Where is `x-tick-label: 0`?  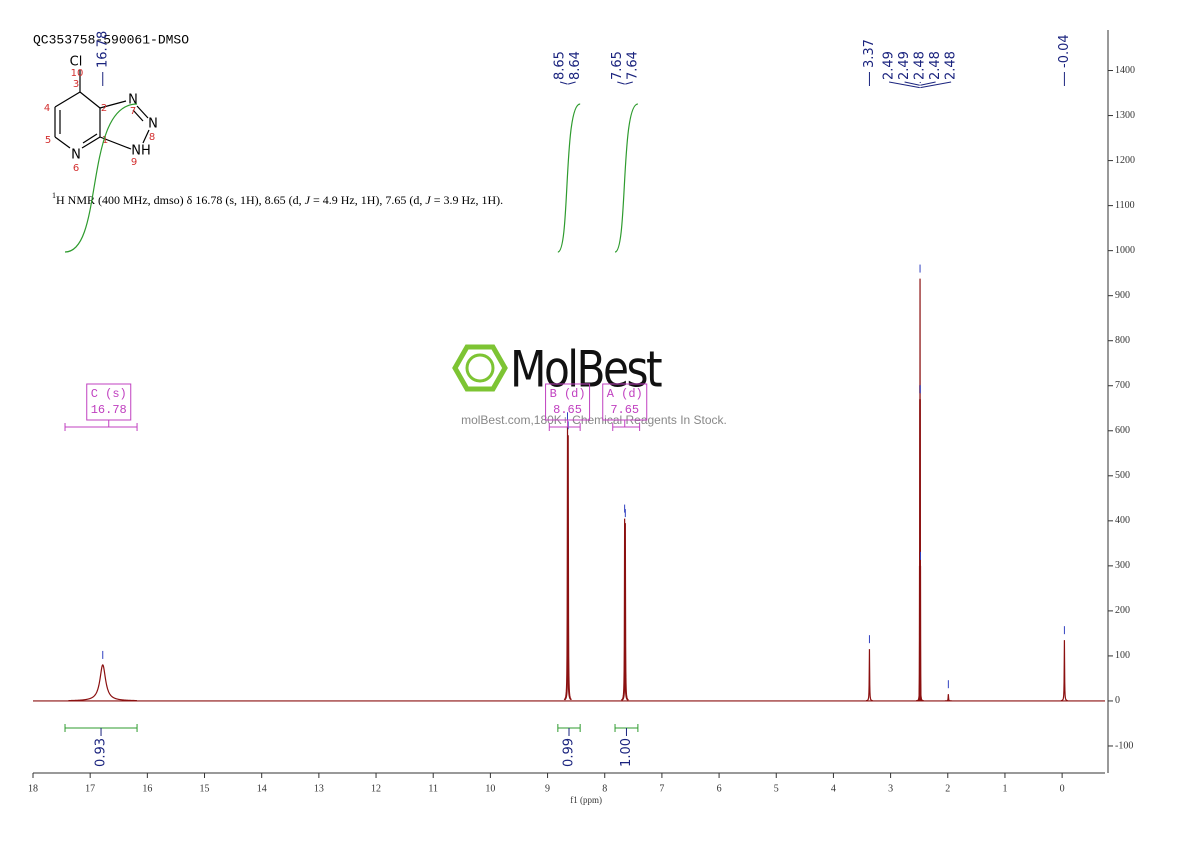 x-tick-label: 0 is located at coordinates (1062, 788).